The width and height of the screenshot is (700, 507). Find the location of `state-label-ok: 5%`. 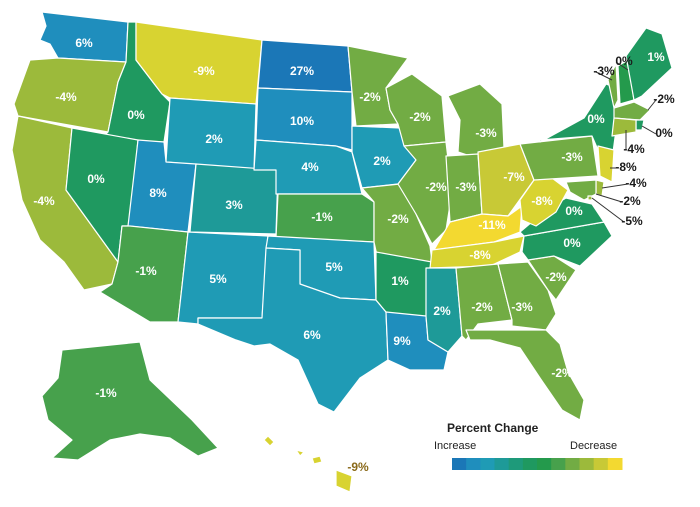

state-label-ok: 5% is located at coordinates (334, 267).